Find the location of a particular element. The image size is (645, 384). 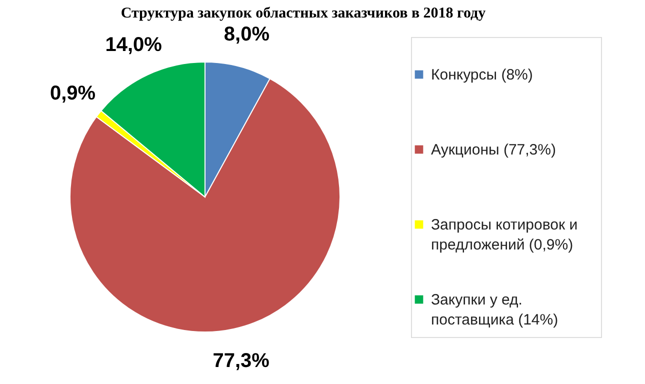

data-label: 14,0% is located at coordinates (133, 45).